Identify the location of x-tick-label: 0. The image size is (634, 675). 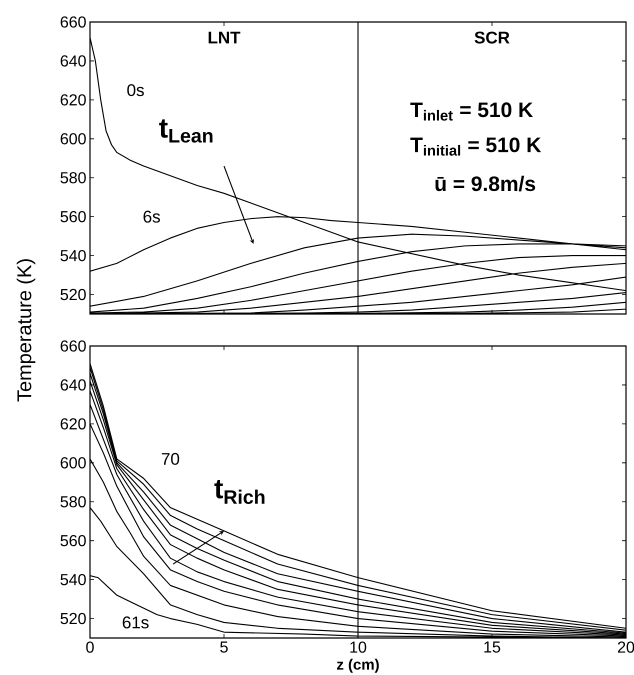
(90, 647).